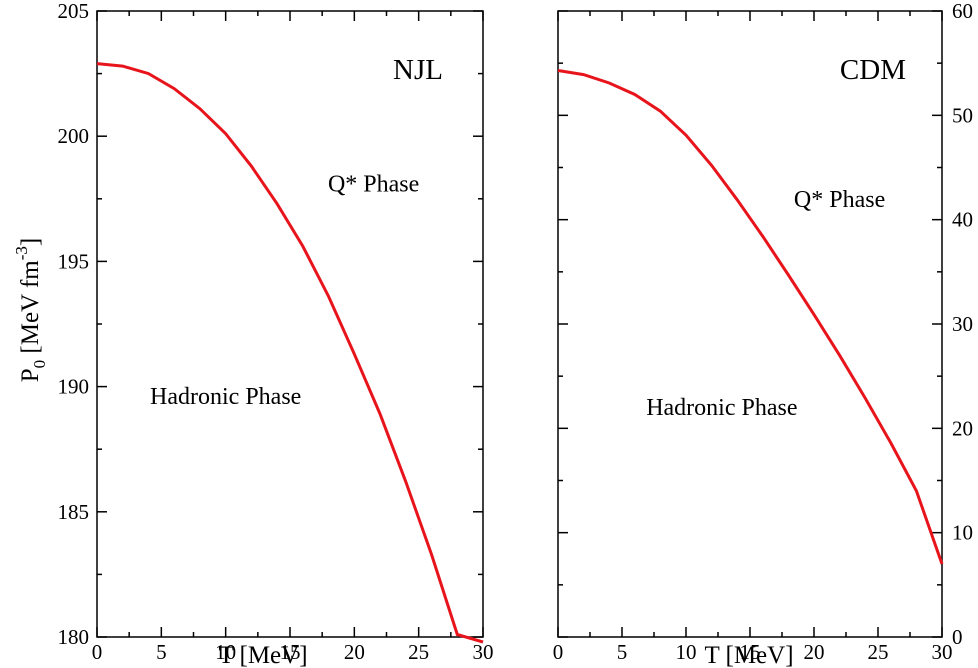 This screenshot has width=978, height=668. Describe the element at coordinates (74, 512) in the screenshot. I see `y-tick-label: 185` at that location.